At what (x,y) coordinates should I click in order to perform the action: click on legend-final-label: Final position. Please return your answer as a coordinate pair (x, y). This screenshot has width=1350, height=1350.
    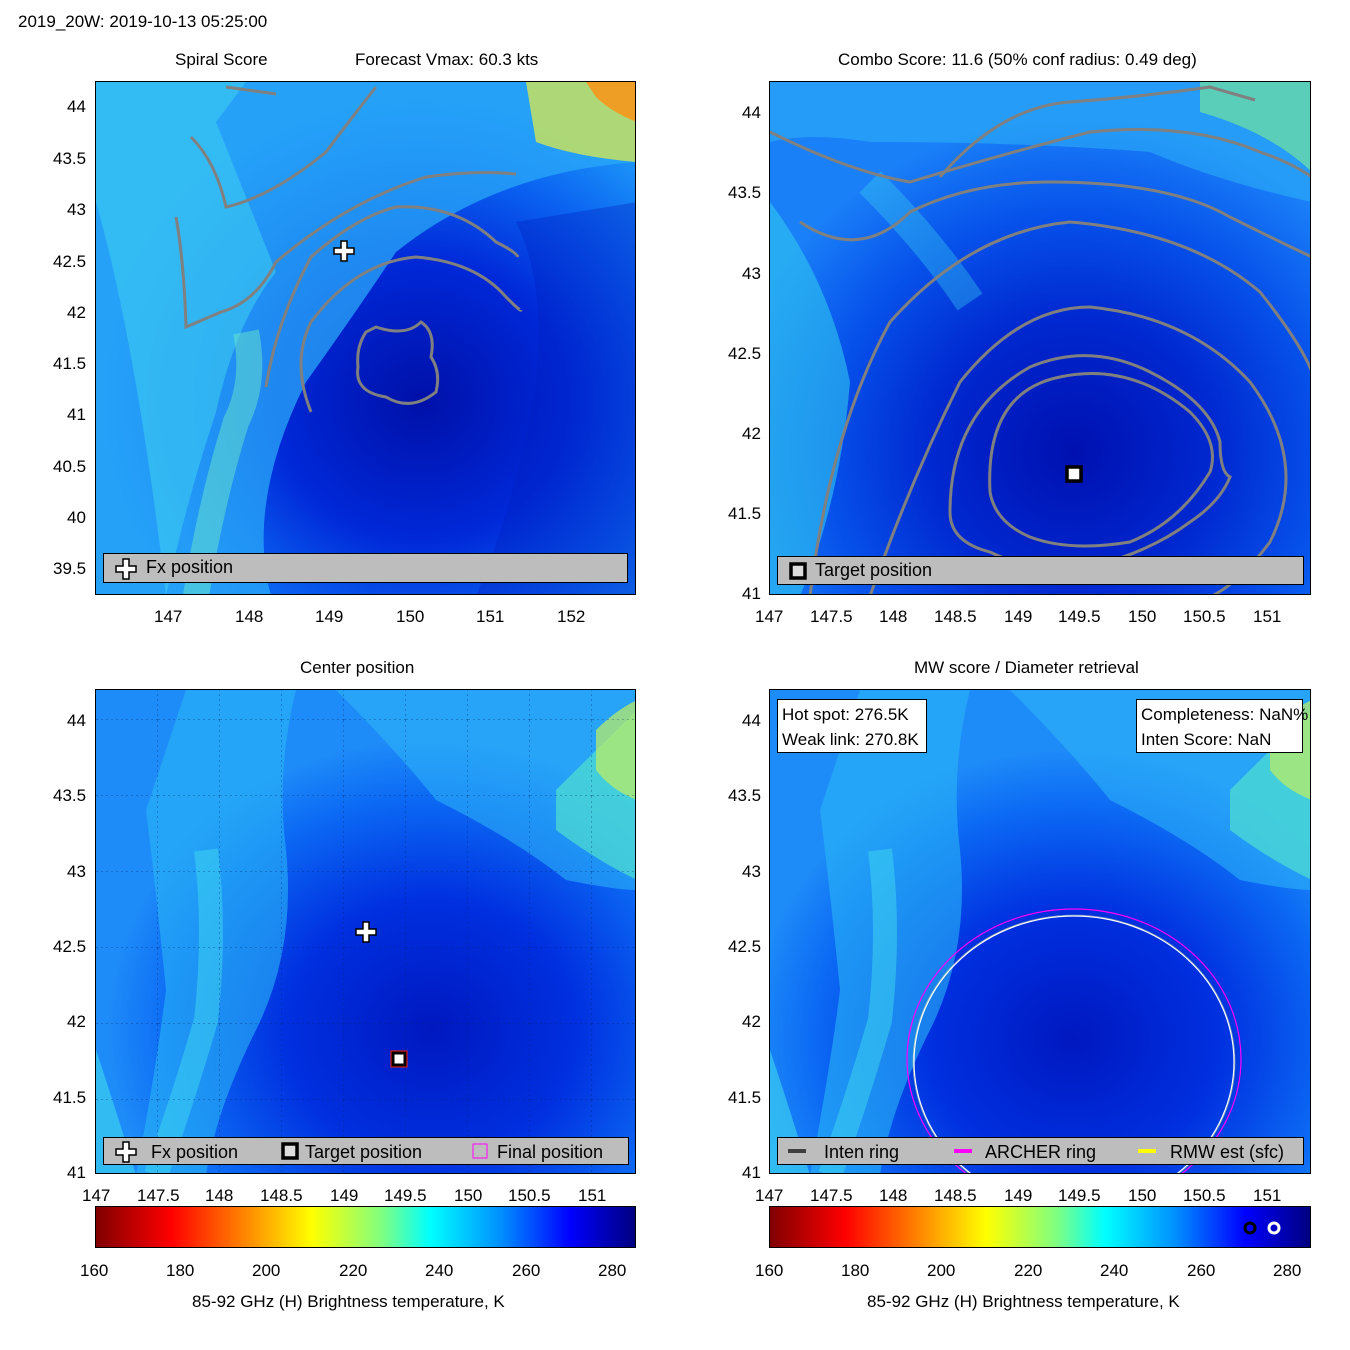
    Looking at the image, I should click on (550, 1152).